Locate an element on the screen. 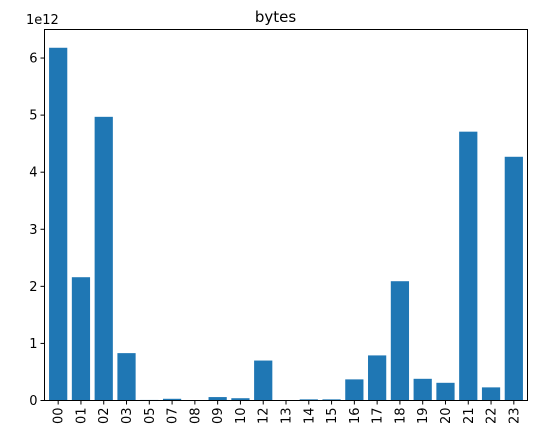 This screenshot has width=538, height=437. y-tick-label: 6 is located at coordinates (33, 59).